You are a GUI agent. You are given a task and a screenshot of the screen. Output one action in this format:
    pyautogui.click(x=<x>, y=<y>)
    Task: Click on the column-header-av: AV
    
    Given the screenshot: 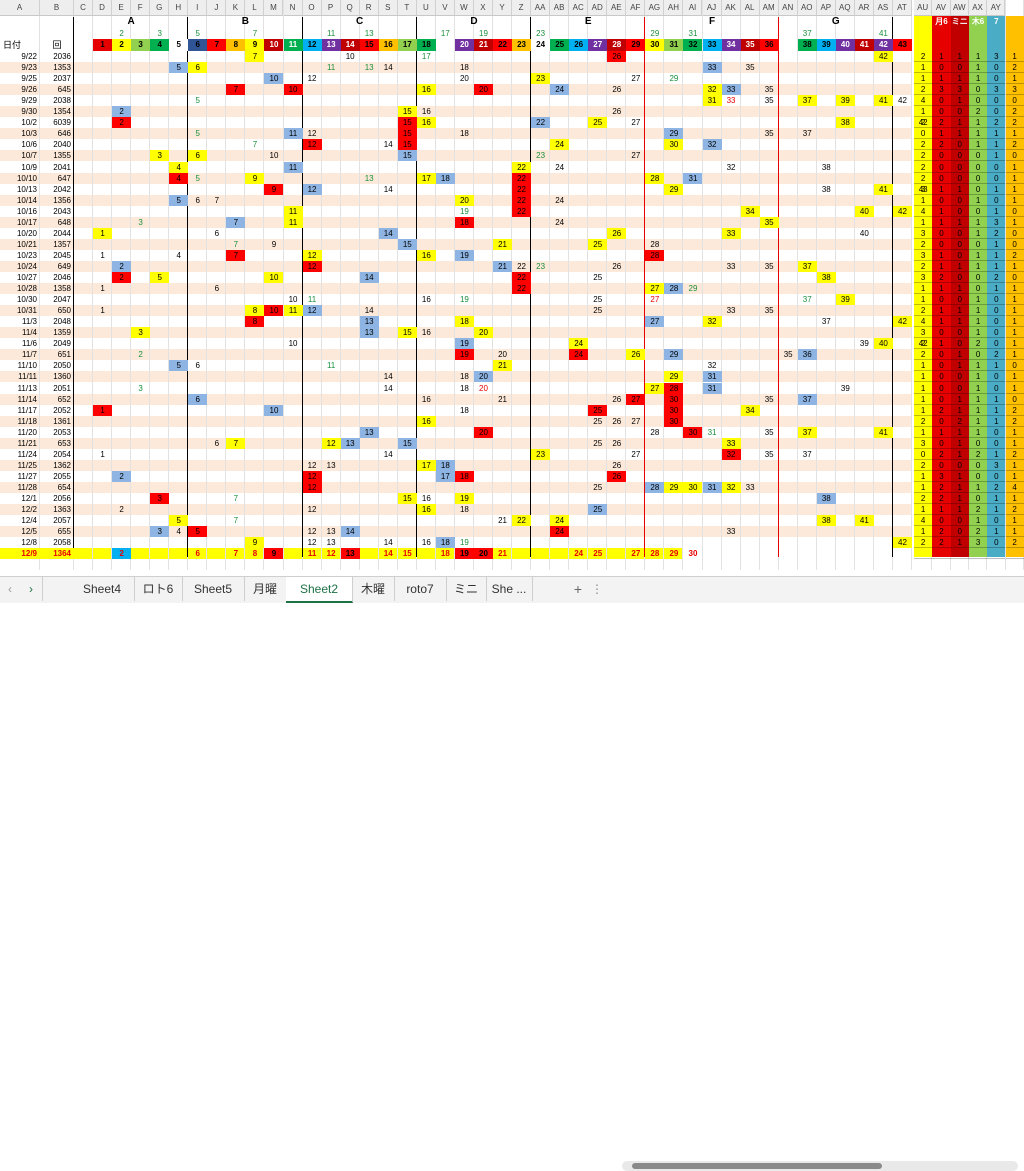 What is the action you would take?
    pyautogui.click(x=941, y=8)
    